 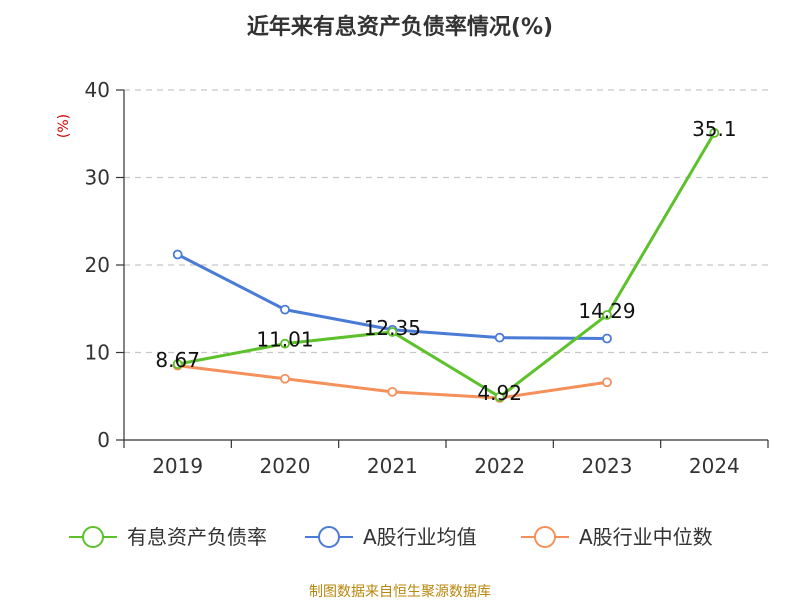 What do you see at coordinates (97, 265) in the screenshot?
I see `y-tick-label: 20` at bounding box center [97, 265].